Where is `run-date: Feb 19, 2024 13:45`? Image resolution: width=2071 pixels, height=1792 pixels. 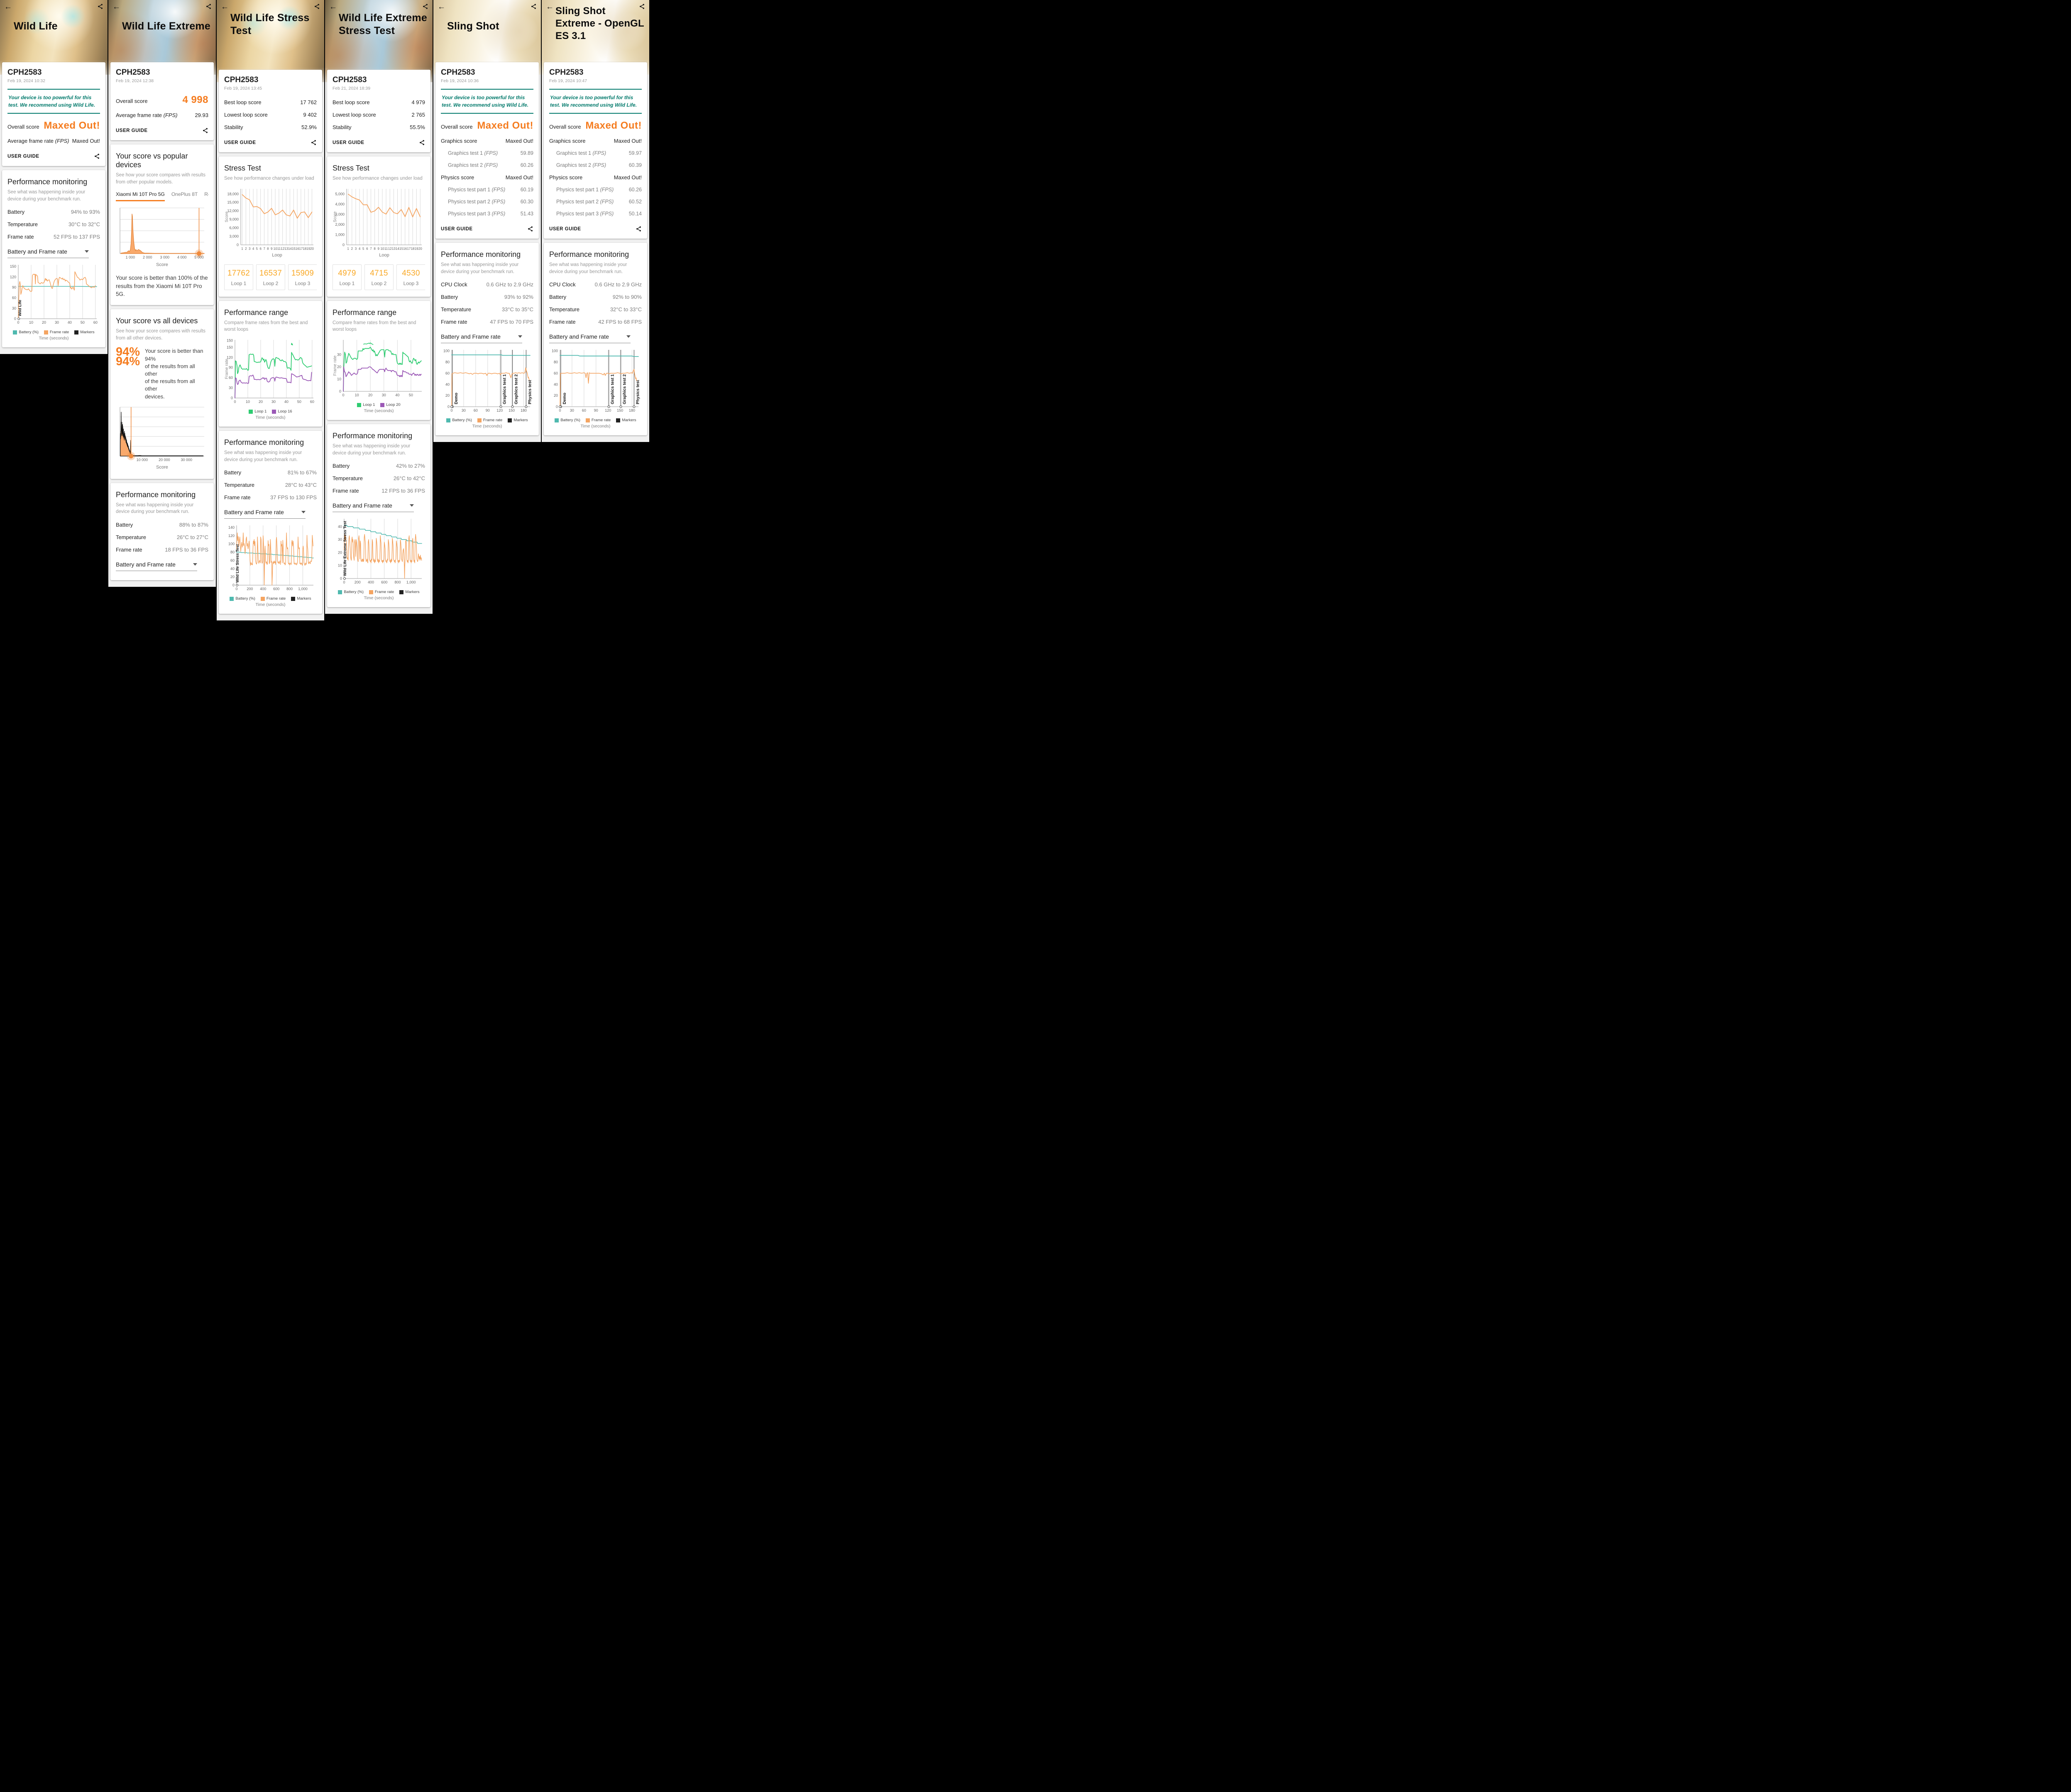 run-date: Feb 19, 2024 13:45 is located at coordinates (243, 88).